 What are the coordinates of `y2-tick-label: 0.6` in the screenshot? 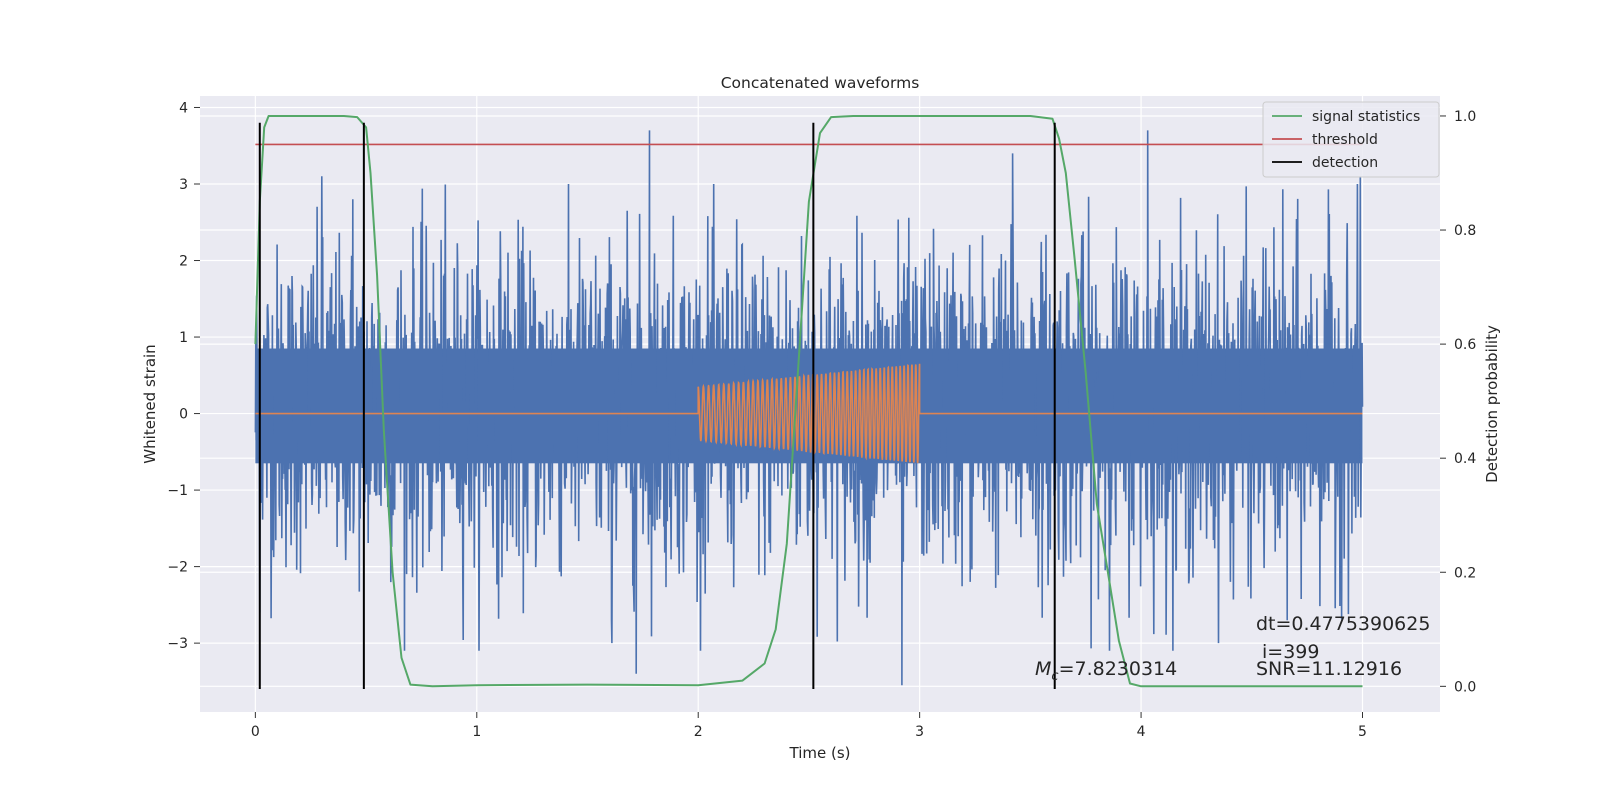 It's located at (1465, 345).